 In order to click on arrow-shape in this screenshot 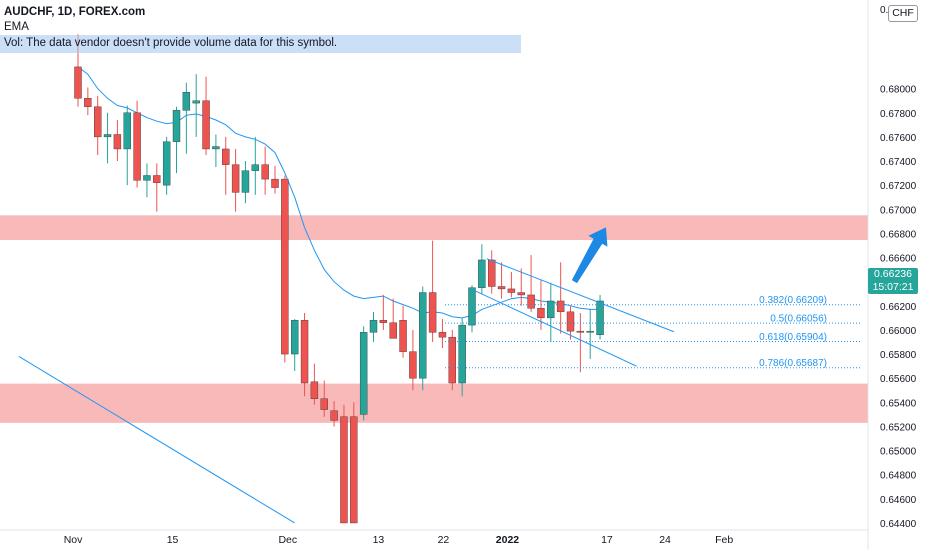, I will do `click(589, 255)`.